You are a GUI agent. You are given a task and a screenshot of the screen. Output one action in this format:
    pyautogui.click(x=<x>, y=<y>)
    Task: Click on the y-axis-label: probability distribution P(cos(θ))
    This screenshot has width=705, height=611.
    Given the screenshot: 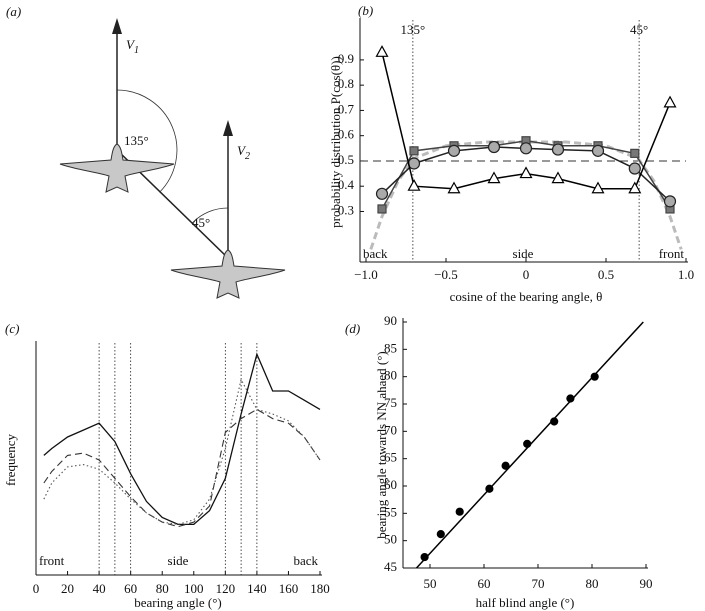 What is the action you would take?
    pyautogui.click(x=335, y=142)
    